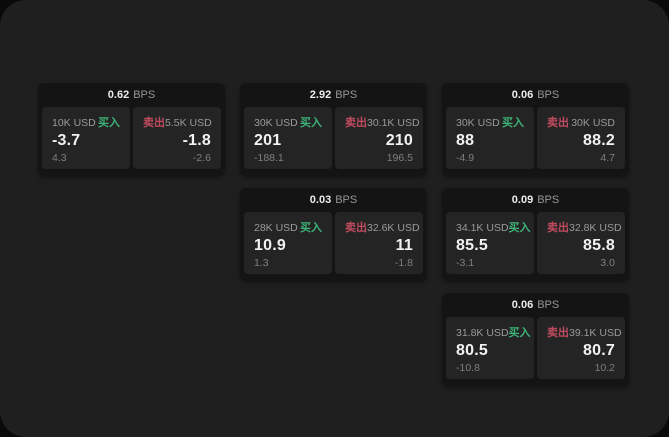  Describe the element at coordinates (403, 262) in the screenshot. I see `sell-delta: -1.8` at that location.